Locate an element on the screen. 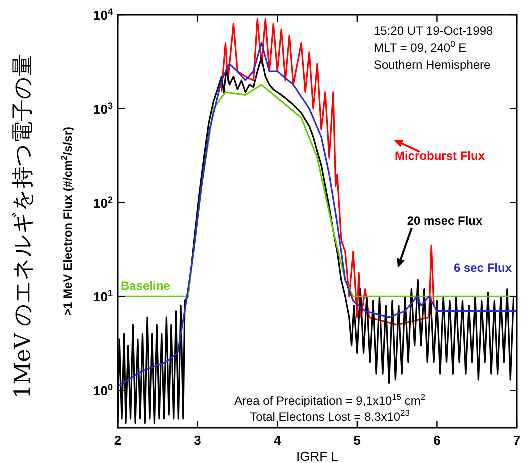 This screenshot has width=528, height=463. annotation: MLT = 09, 240$^{0}$ E is located at coordinates (420, 47).